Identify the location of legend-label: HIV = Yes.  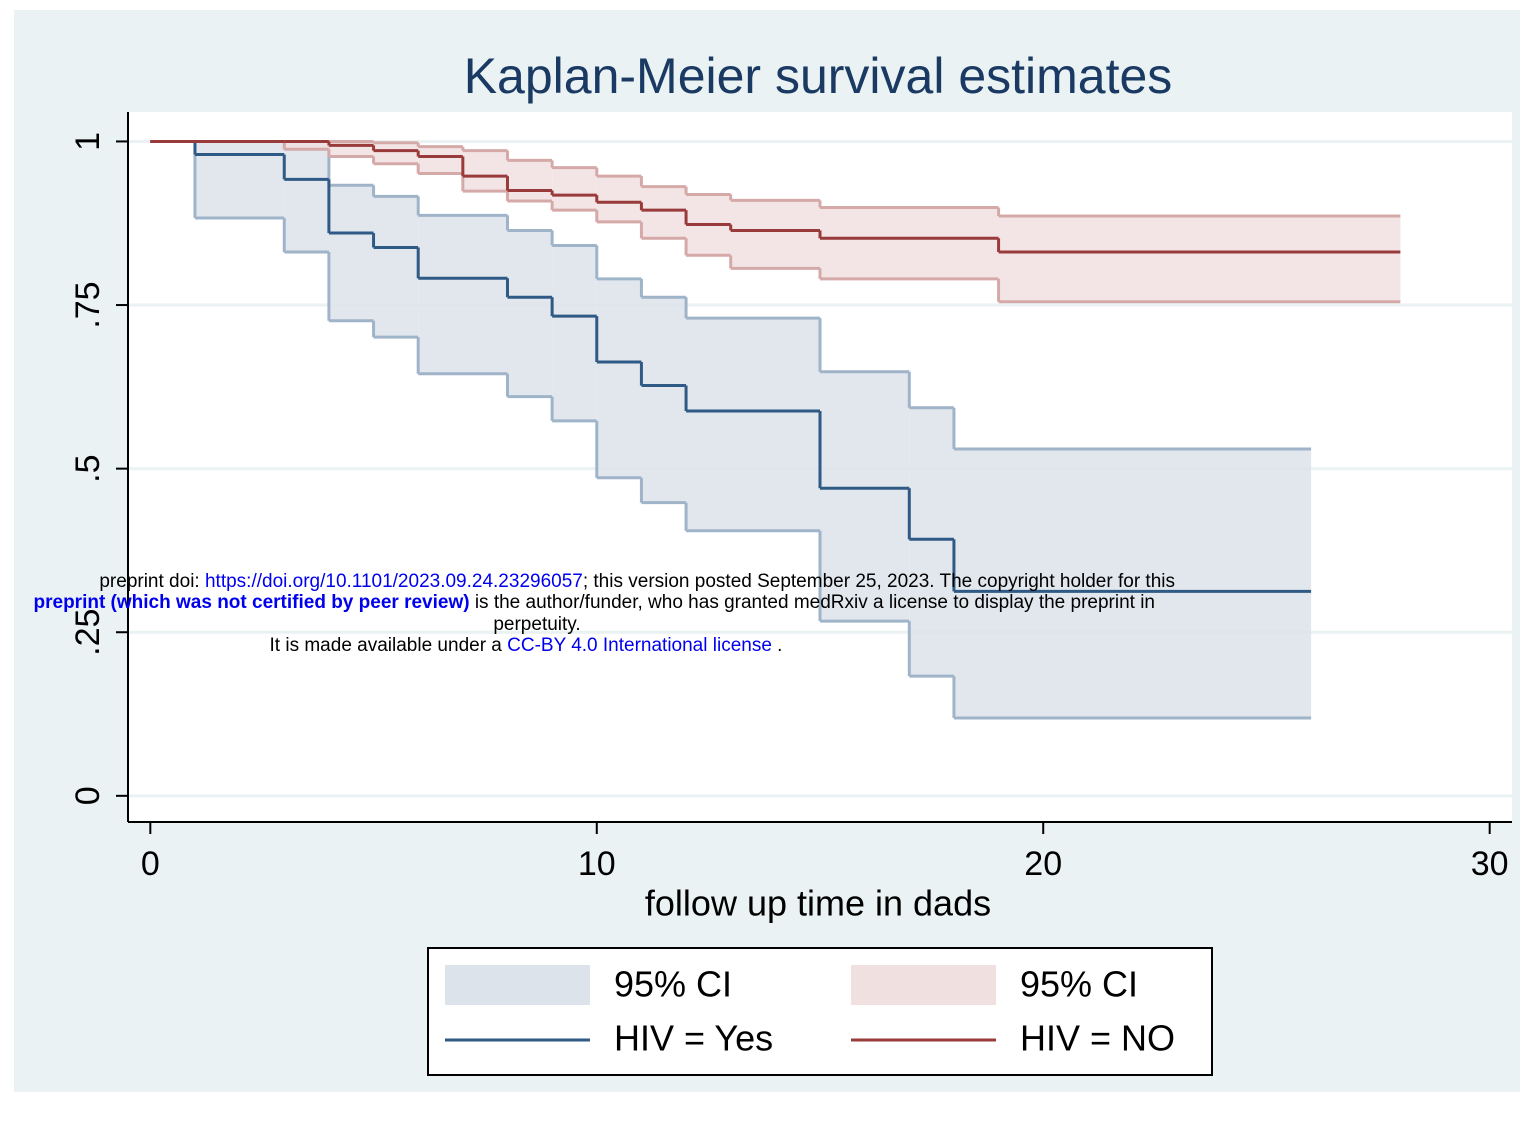
(693, 1038).